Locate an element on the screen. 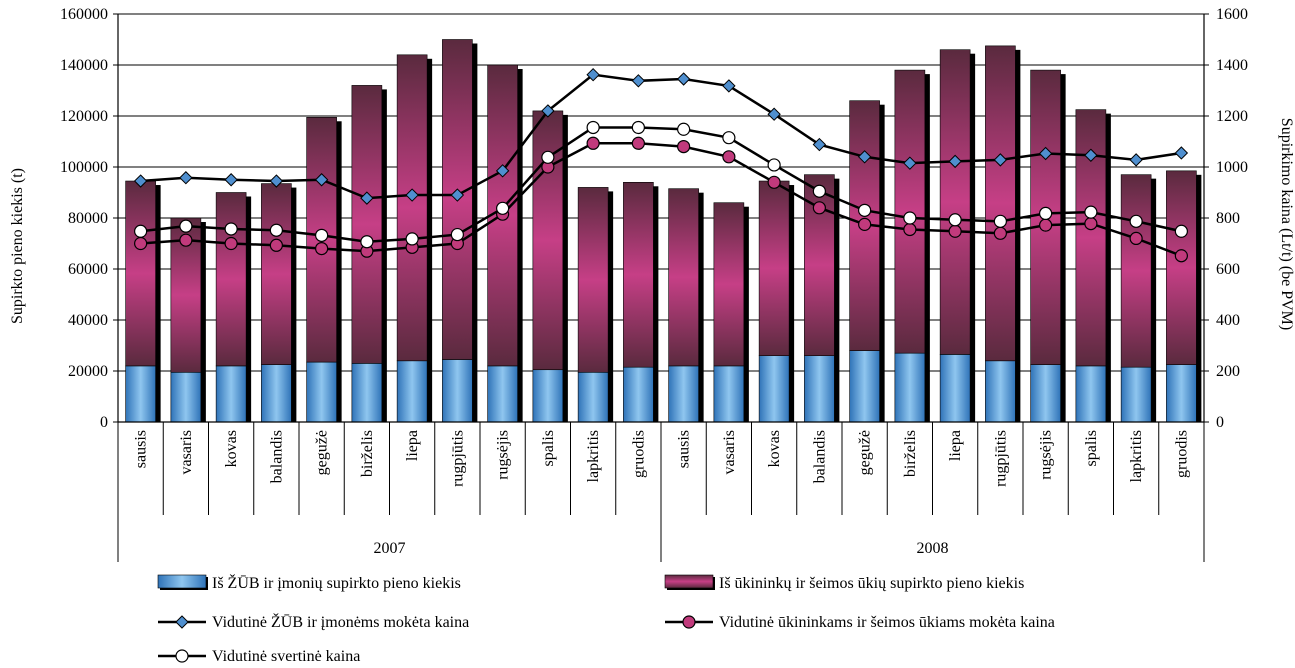 This screenshot has width=1295, height=668. y-tick-label-right: 1600 is located at coordinates (1232, 14).